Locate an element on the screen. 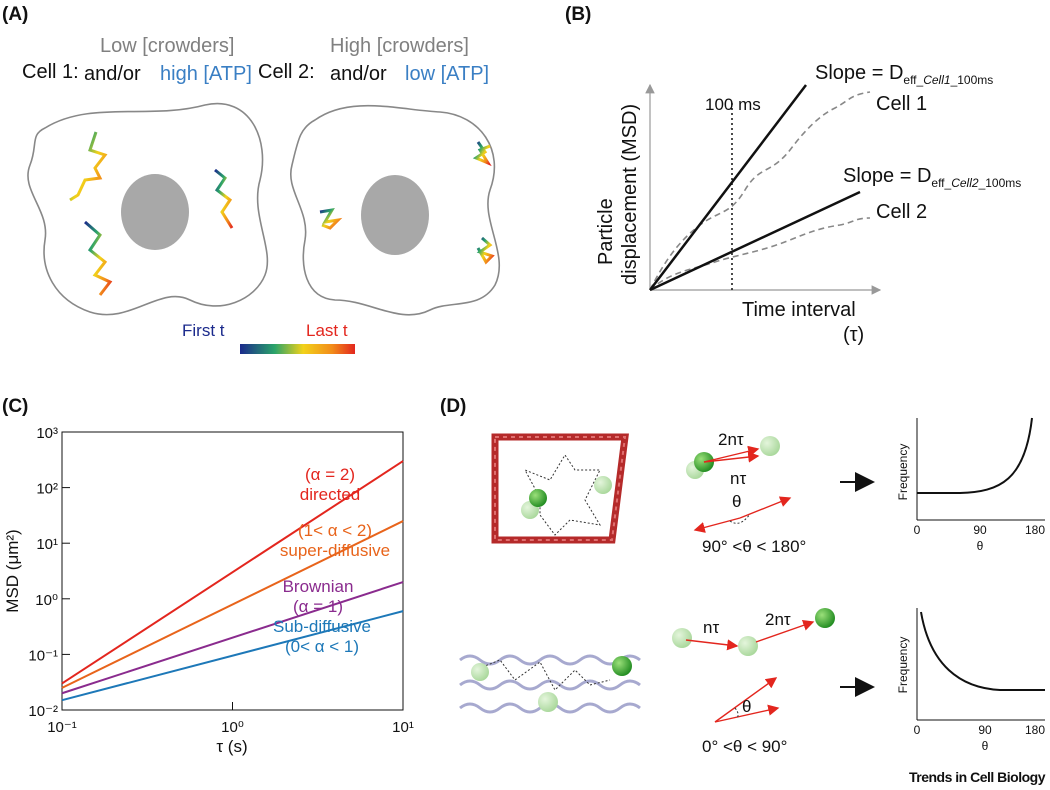 This screenshot has width=1050, height=790. axis-label: displacement (MSD) is located at coordinates (630, 194).